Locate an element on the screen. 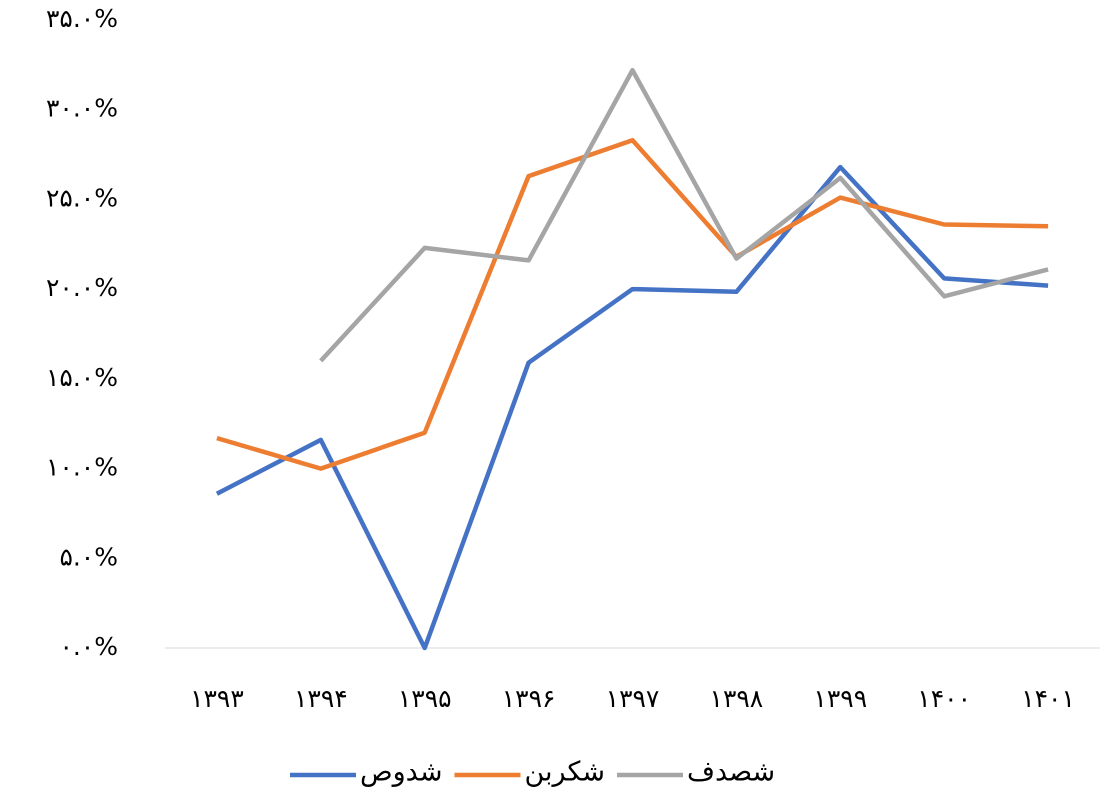 The width and height of the screenshot is (1104, 806). x-tick-label: ۱۳۹۷ is located at coordinates (633, 698).